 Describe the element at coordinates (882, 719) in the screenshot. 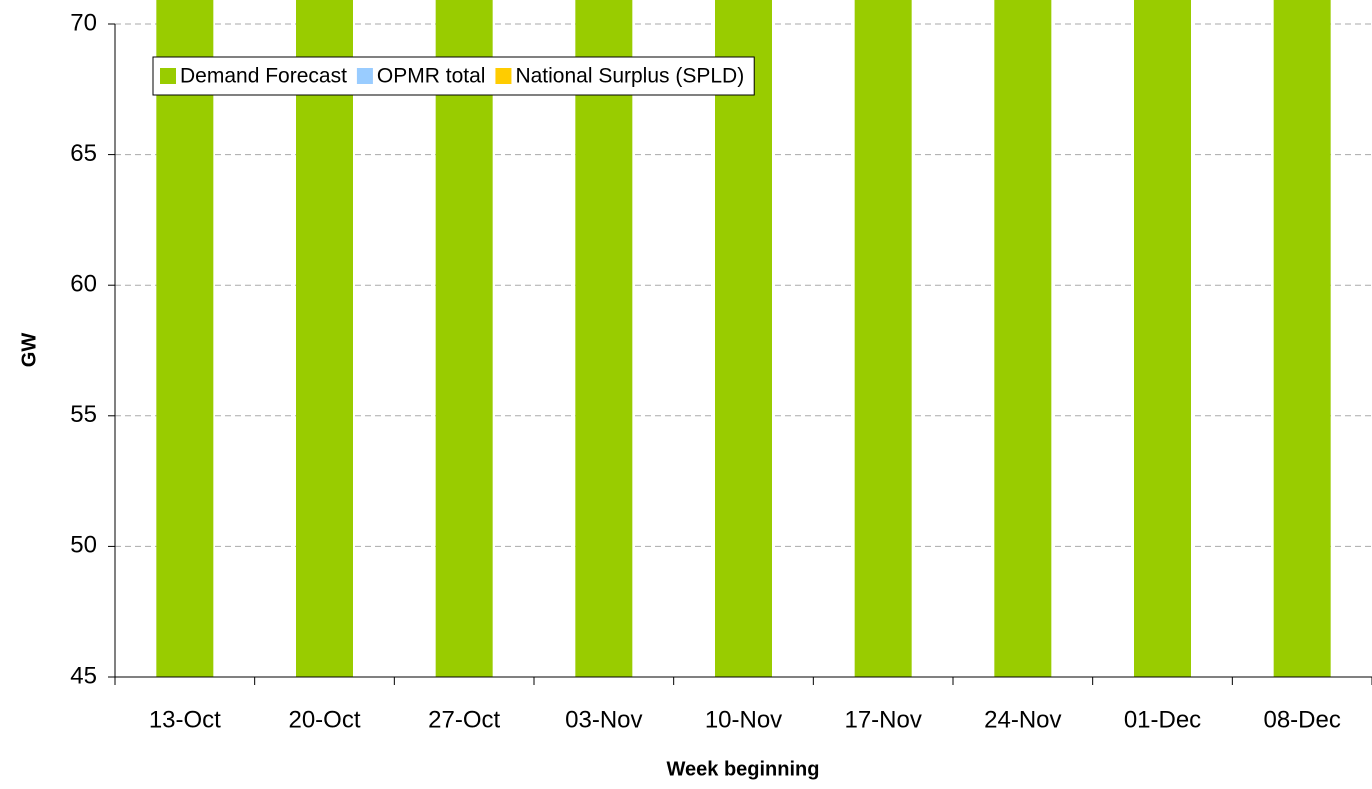

I see `x-tick-label: 17-Nov` at that location.